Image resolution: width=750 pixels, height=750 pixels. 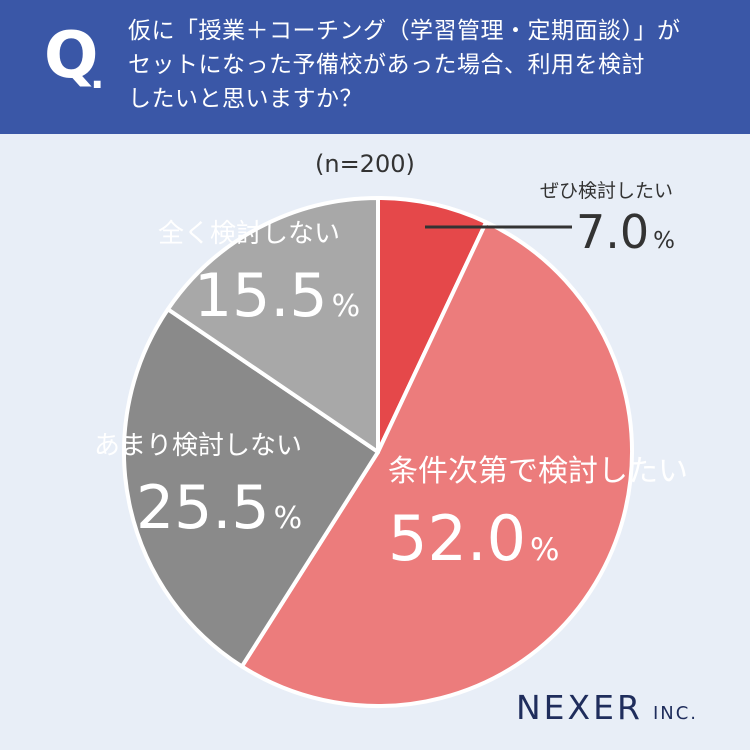 What do you see at coordinates (365, 164) in the screenshot?
I see `sample-size: (n=200)` at bounding box center [365, 164].